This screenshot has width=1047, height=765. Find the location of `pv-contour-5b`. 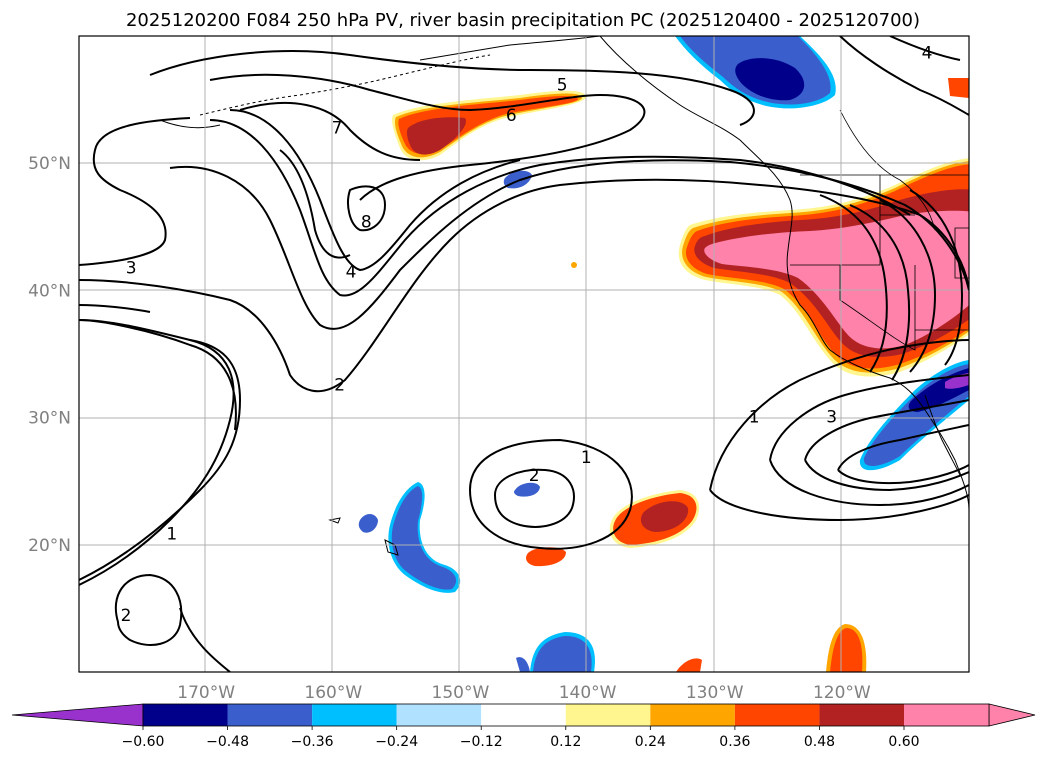

pv-contour-5b is located at coordinates (315, 204).